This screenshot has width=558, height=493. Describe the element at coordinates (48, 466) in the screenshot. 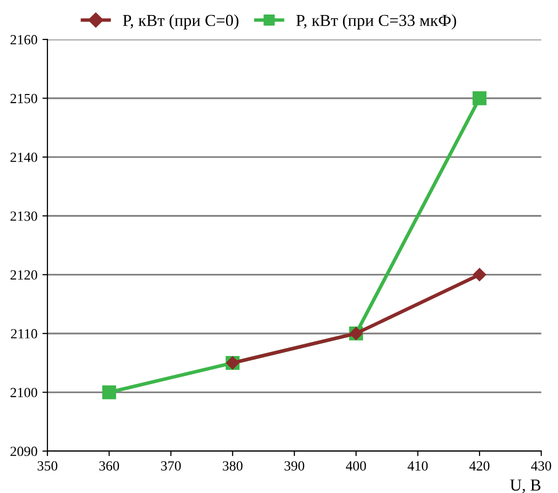

I see `x-tick-label: 350` at that location.